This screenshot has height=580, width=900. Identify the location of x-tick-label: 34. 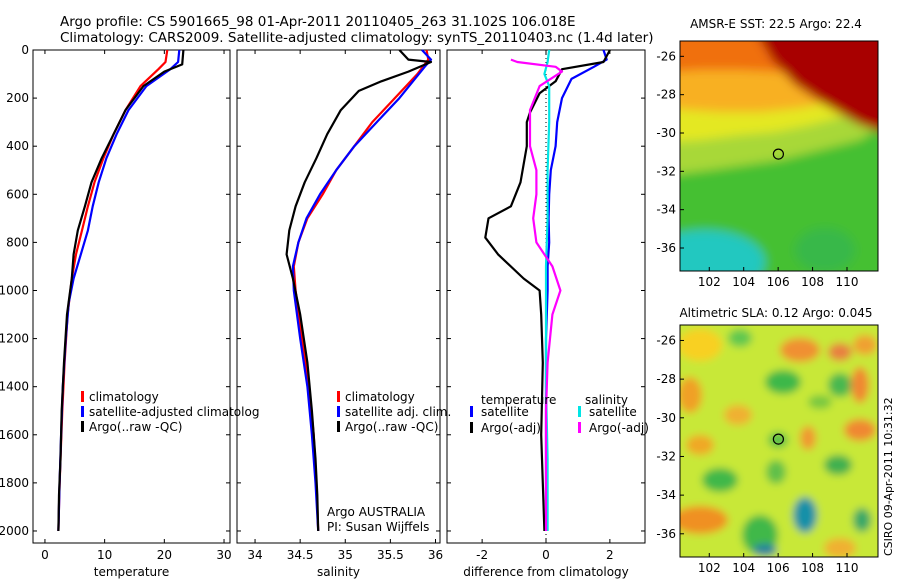
(254, 555).